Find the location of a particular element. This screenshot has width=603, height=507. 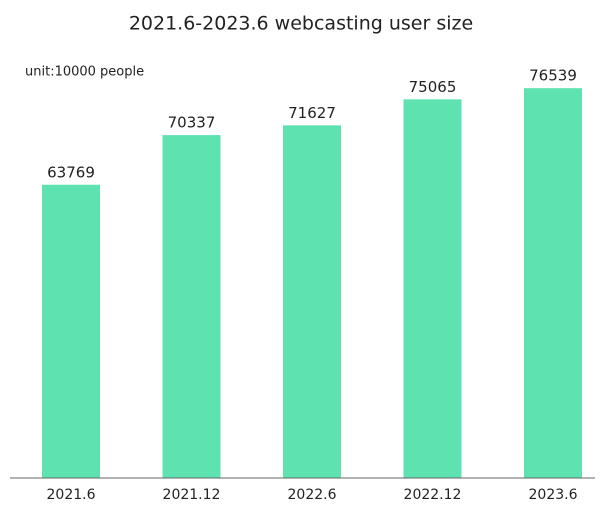

x-tick-label: 2021.12 is located at coordinates (192, 495).